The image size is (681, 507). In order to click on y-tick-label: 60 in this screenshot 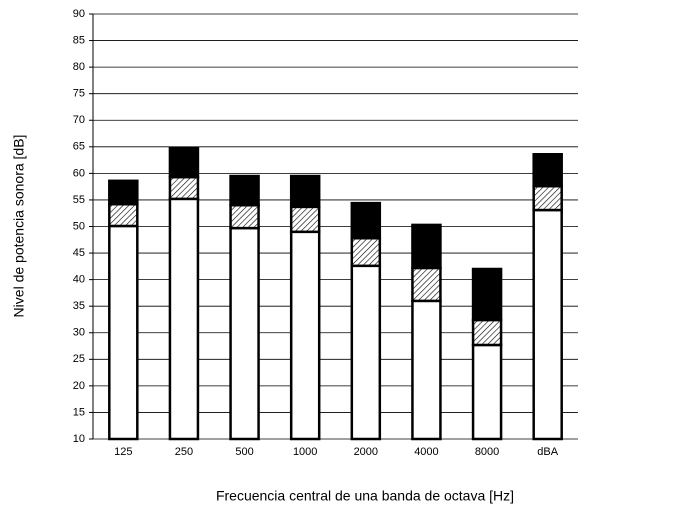, I will do `click(79, 173)`.